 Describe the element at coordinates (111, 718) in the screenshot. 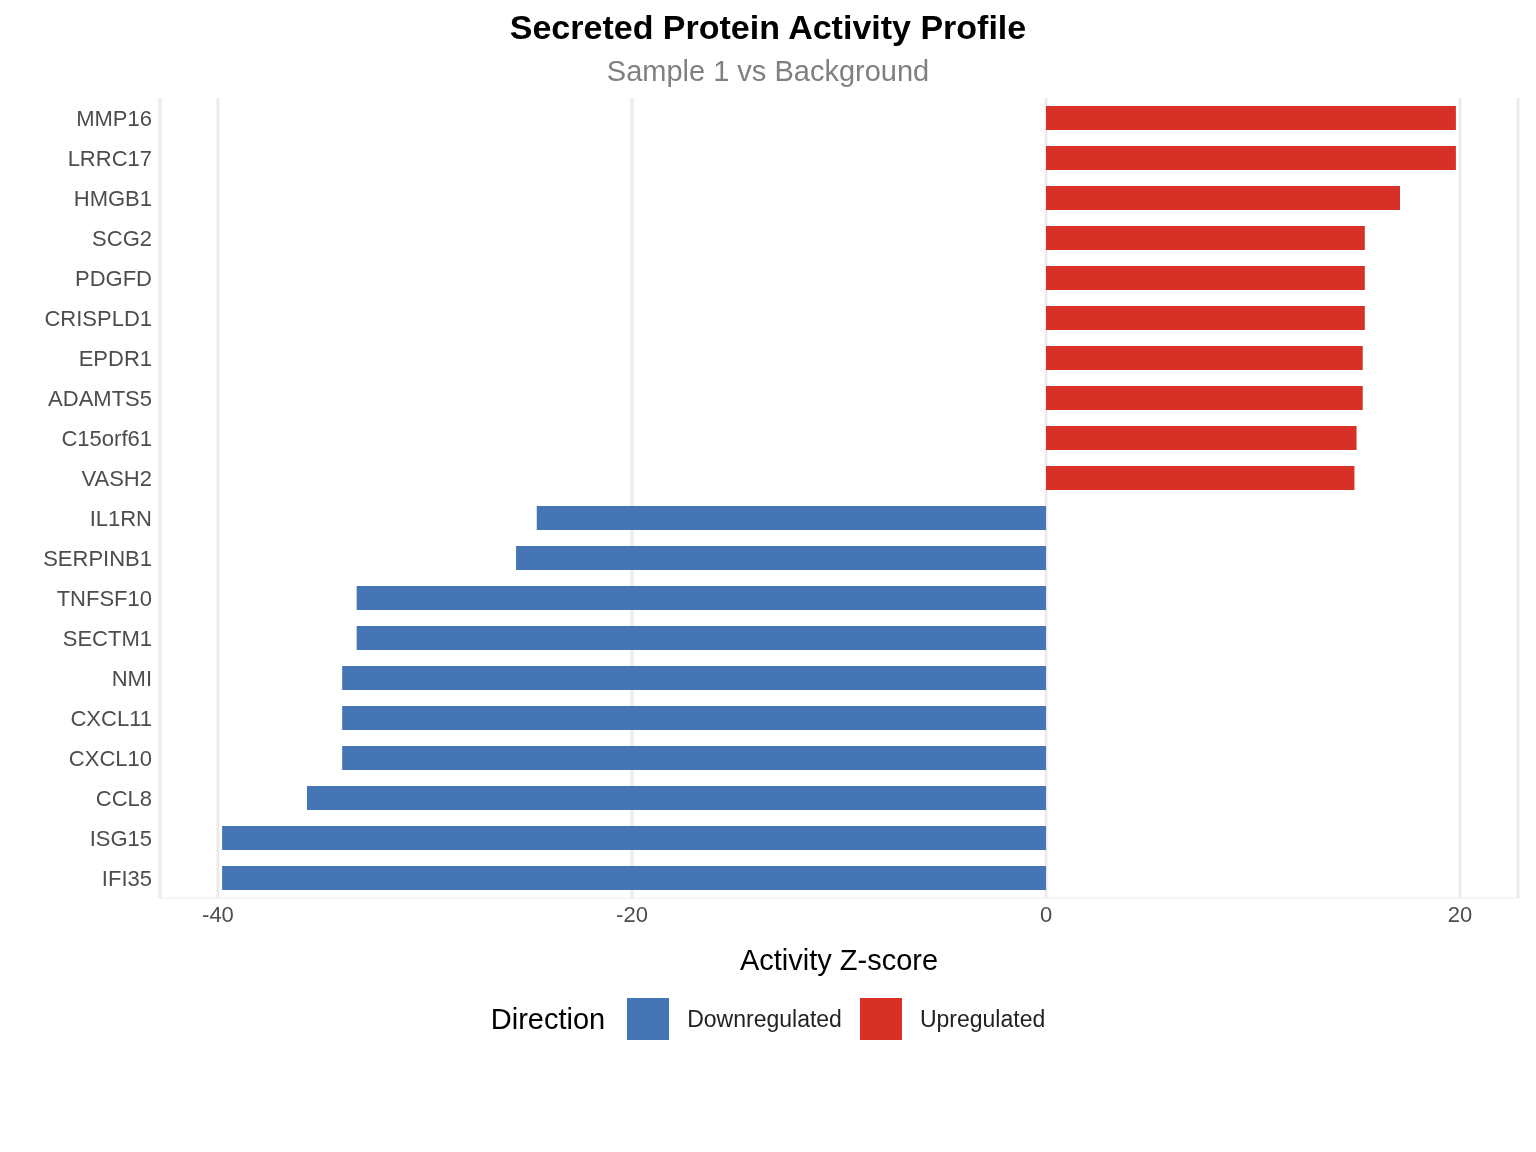

I see `y-tick-label: CXCL11` at that location.